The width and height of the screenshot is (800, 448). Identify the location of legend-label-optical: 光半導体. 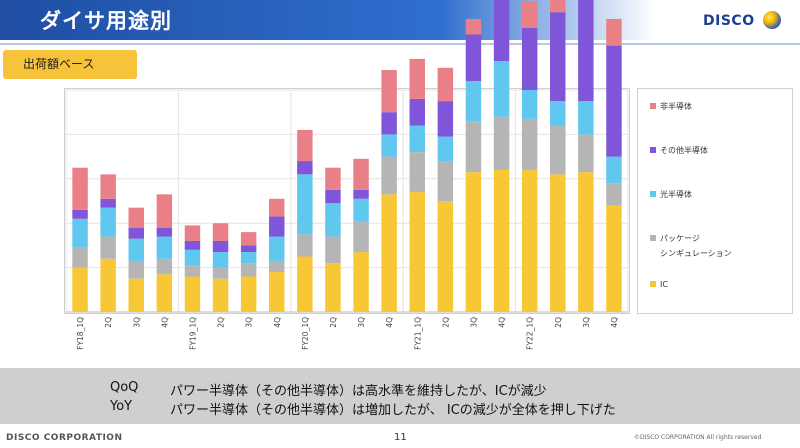
(676, 194).